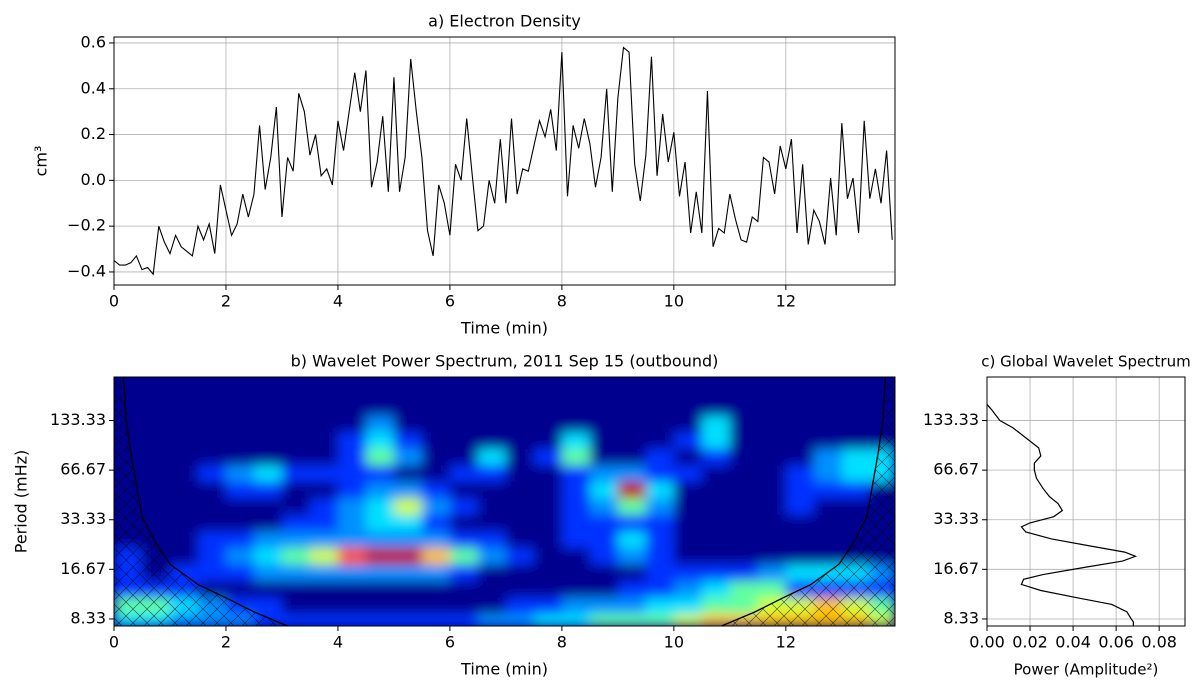  I want to click on x-tick-label: 0.02, so click(1030, 642).